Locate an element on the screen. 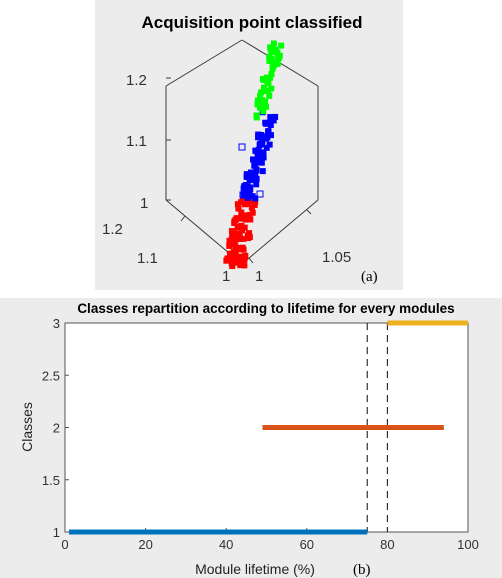  x-tick-label: 80 is located at coordinates (387, 544).